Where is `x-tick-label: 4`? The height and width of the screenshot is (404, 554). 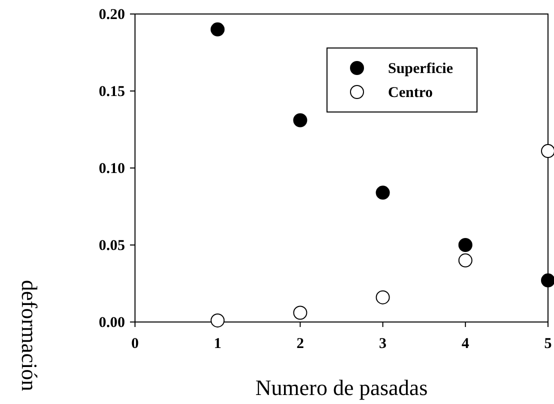 x-tick-label: 4 is located at coordinates (466, 344).